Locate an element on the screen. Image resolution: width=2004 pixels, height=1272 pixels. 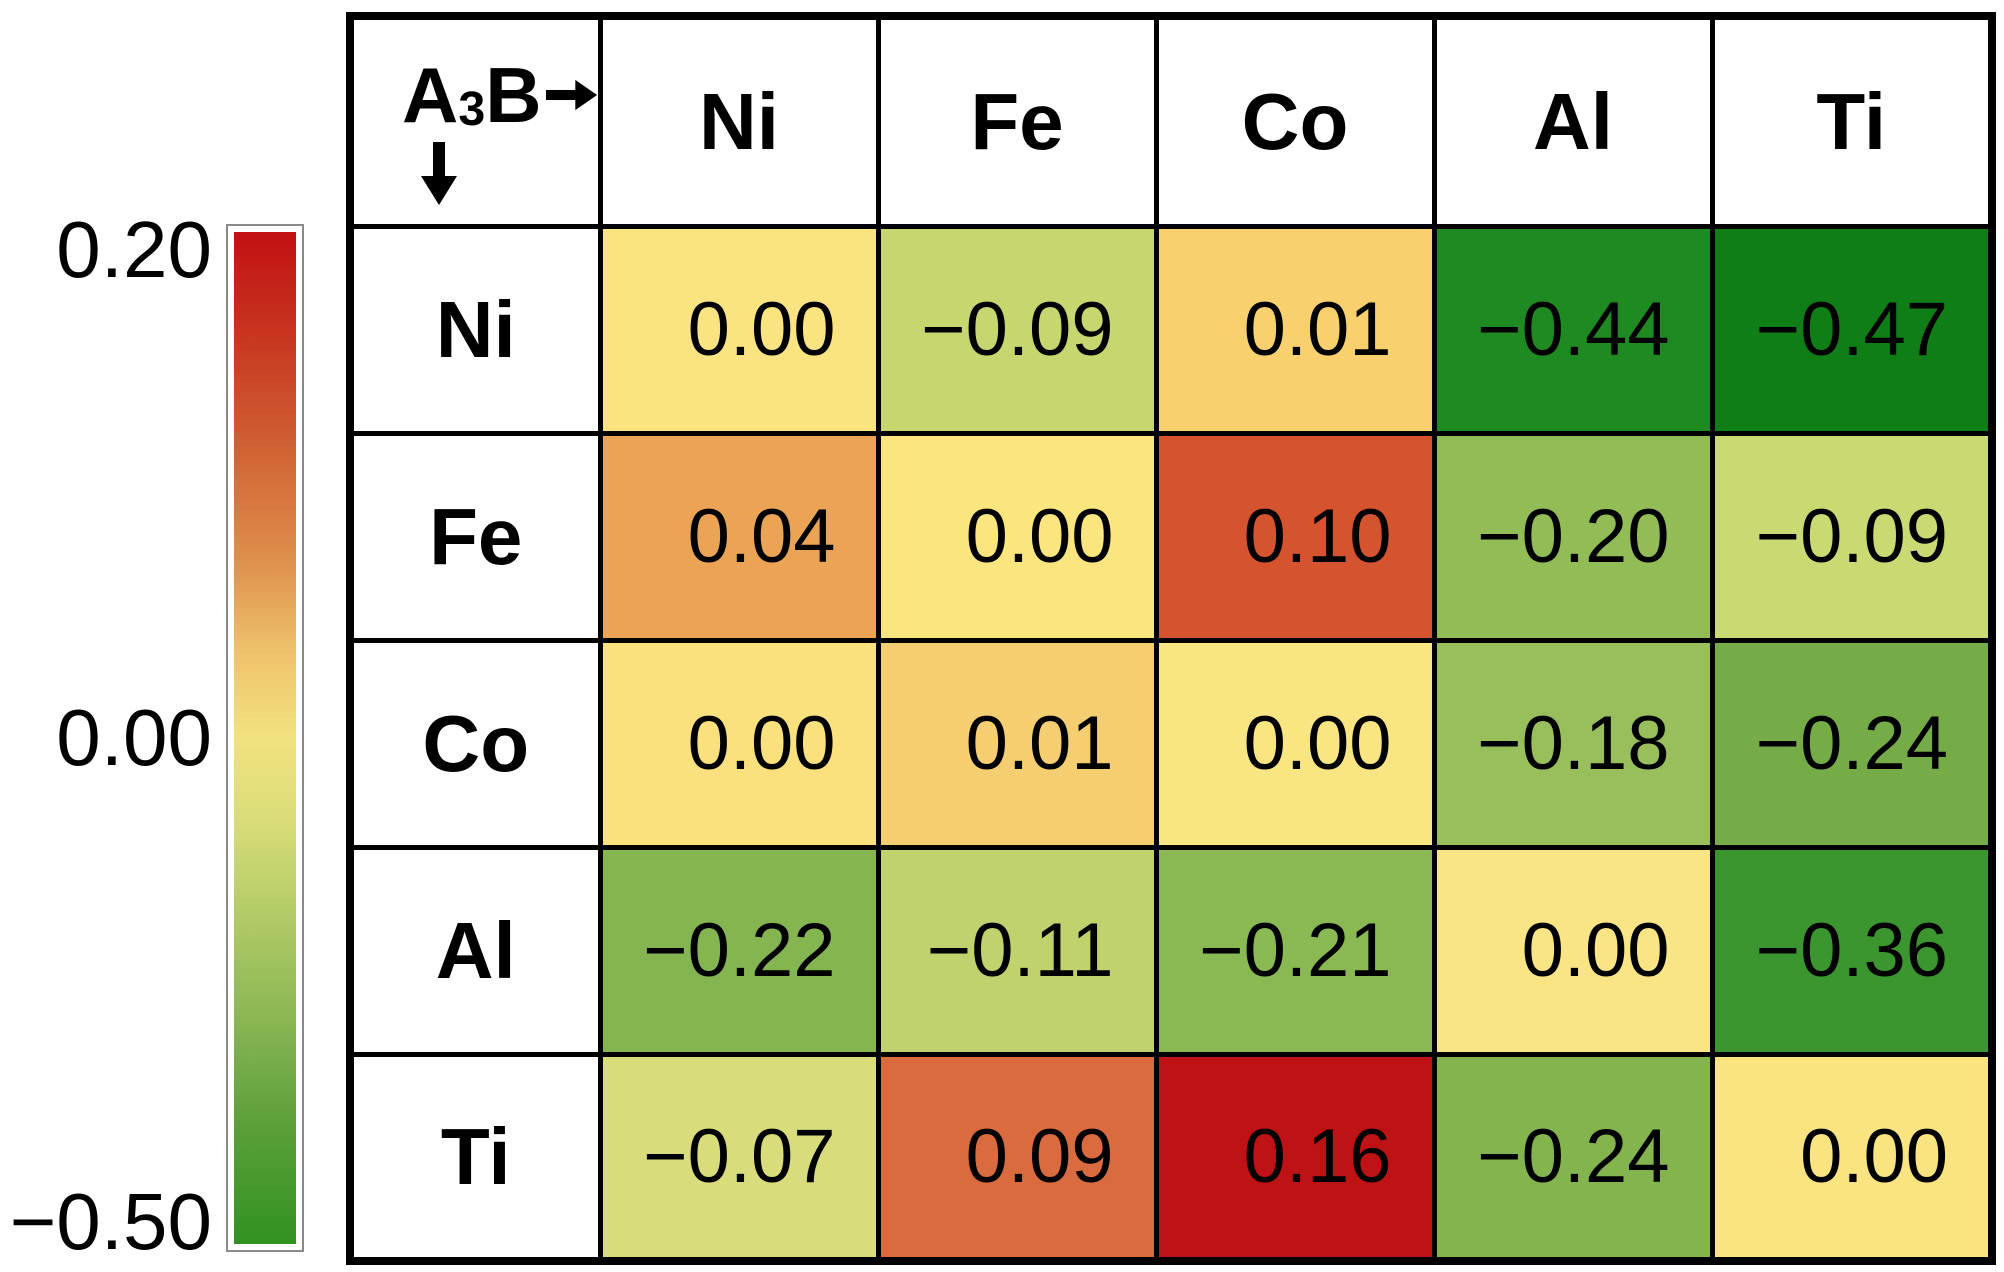
heatmap-cell: −0.36 is located at coordinates (1852, 950).